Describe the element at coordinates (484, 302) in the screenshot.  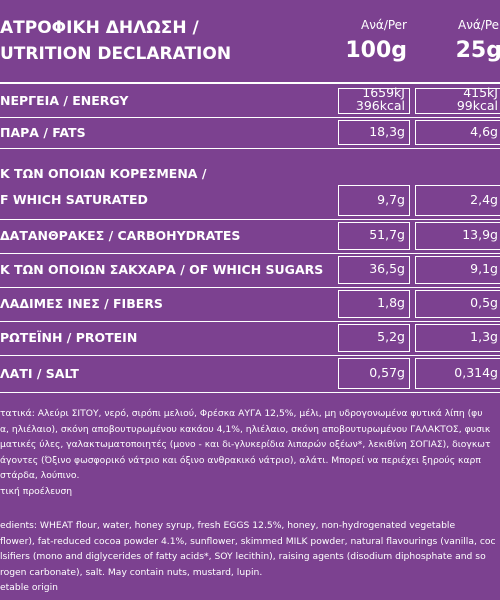
I see `value: 0,5g` at that location.